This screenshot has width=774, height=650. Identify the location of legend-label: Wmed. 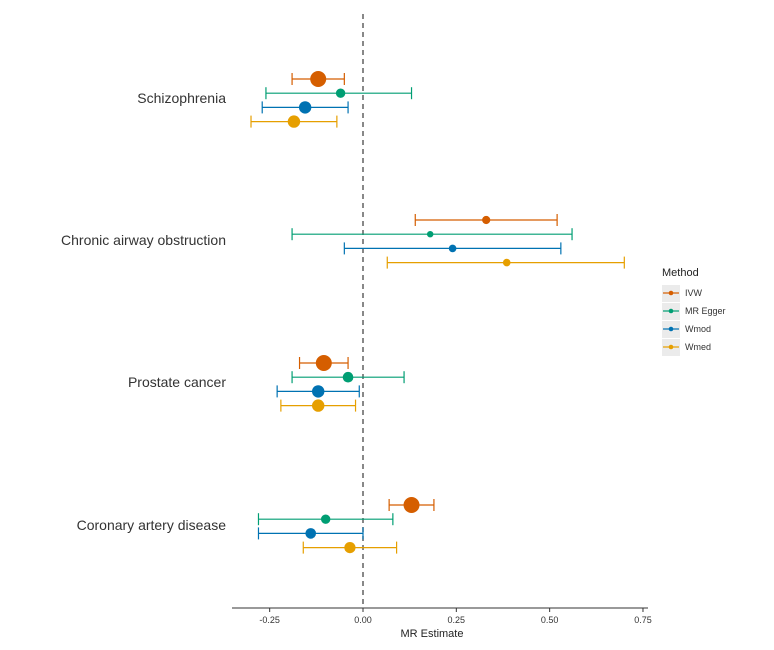
(698, 347).